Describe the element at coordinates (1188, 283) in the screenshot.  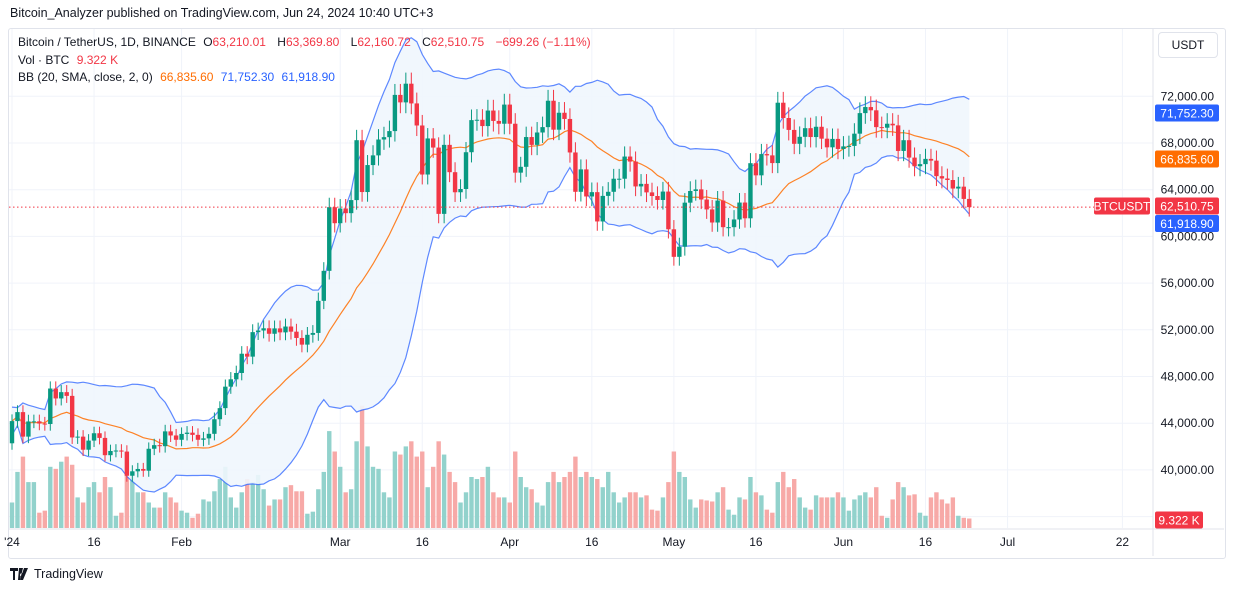
I see `price-tick-label: 56,000.00` at that location.